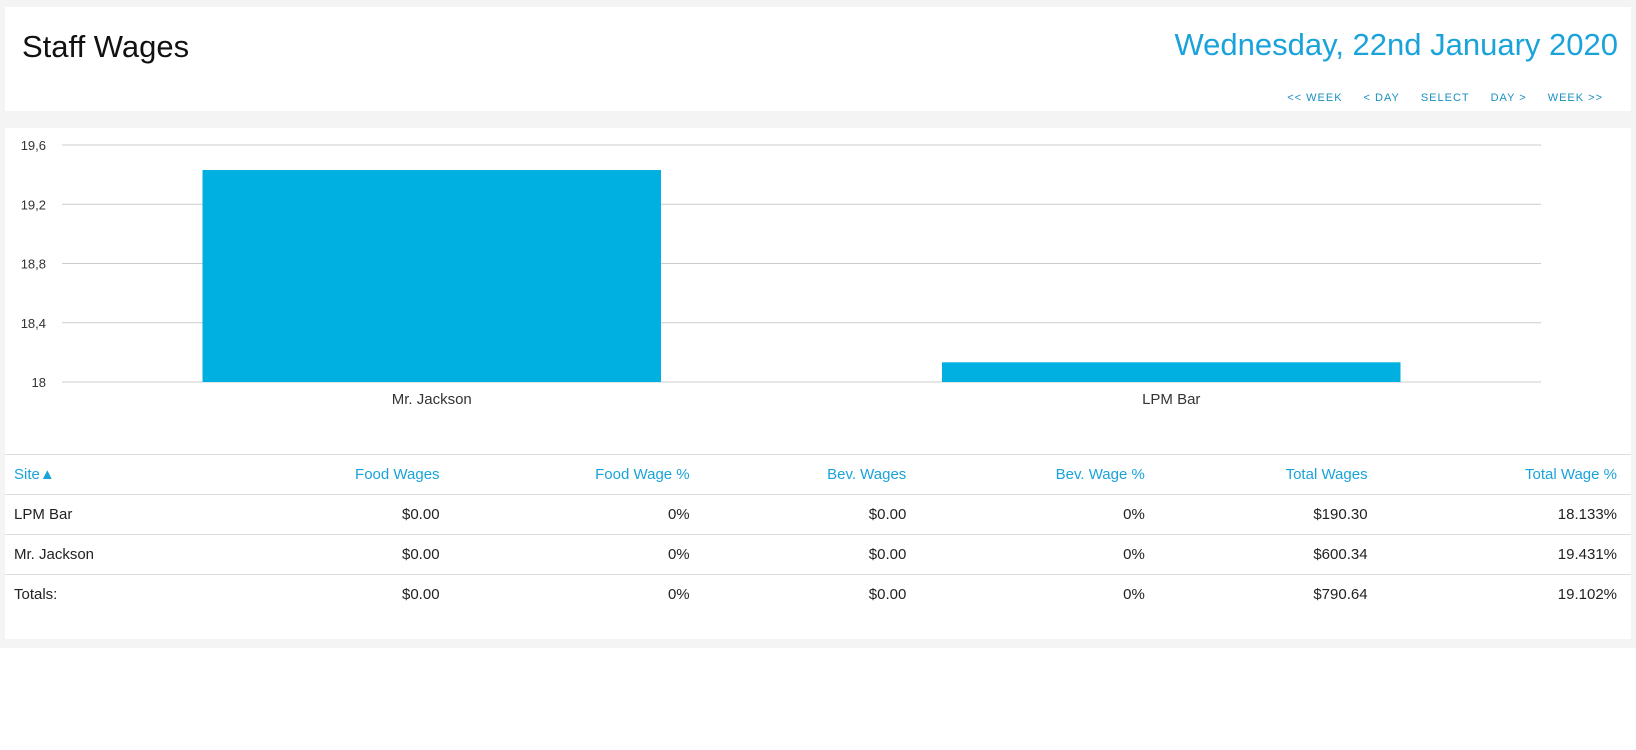 The image size is (1636, 750). Describe the element at coordinates (808, 474) in the screenshot. I see `column-header-bev-wages: Bev. Wages` at that location.